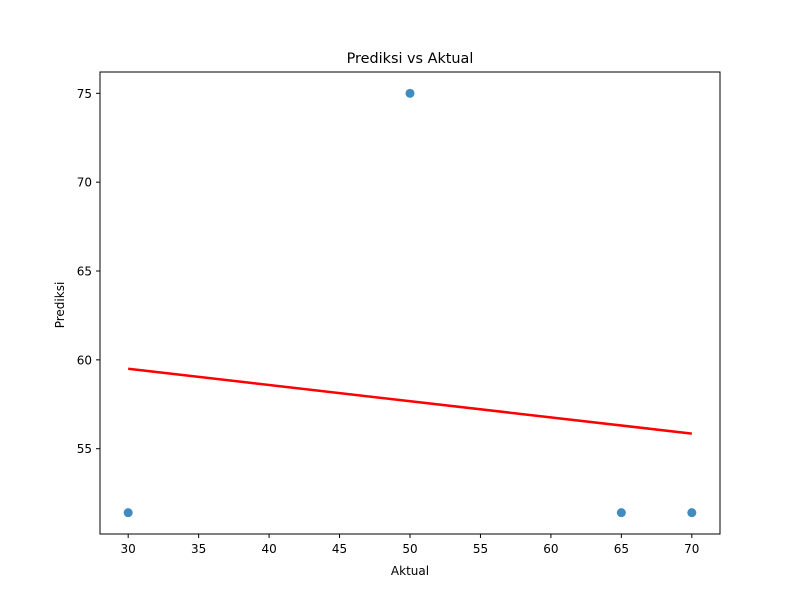 The height and width of the screenshot is (600, 800). I want to click on x-tick-label: 70, so click(691, 549).